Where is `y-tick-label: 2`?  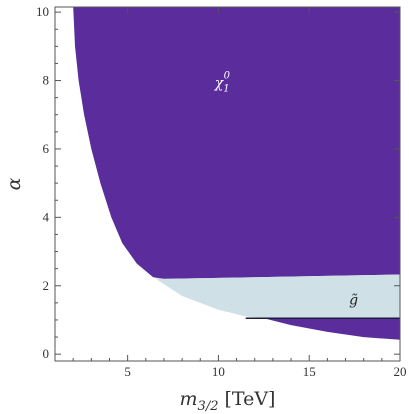
y-tick-label: 2 is located at coordinates (46, 285).